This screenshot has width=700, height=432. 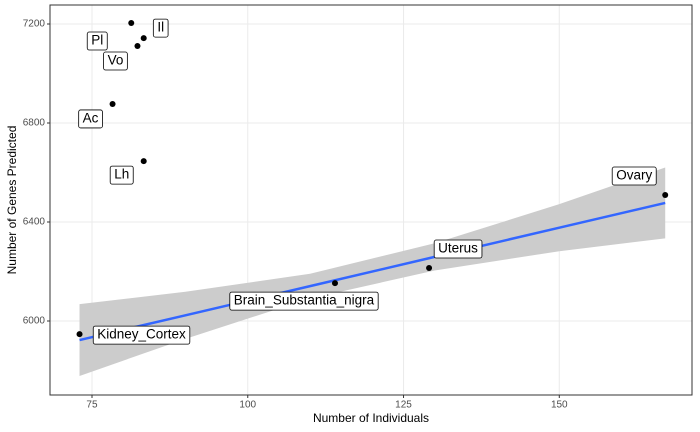 I want to click on x-tick-label: 100, so click(x=247, y=405).